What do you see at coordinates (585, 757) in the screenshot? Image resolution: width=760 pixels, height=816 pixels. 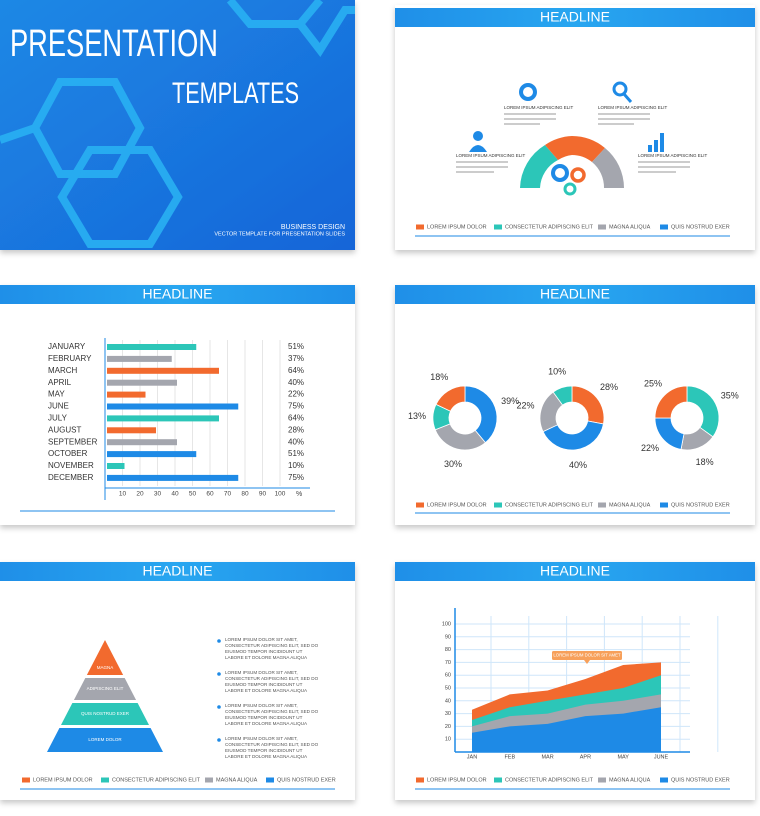 I see `x-tick-label: APR` at bounding box center [585, 757].